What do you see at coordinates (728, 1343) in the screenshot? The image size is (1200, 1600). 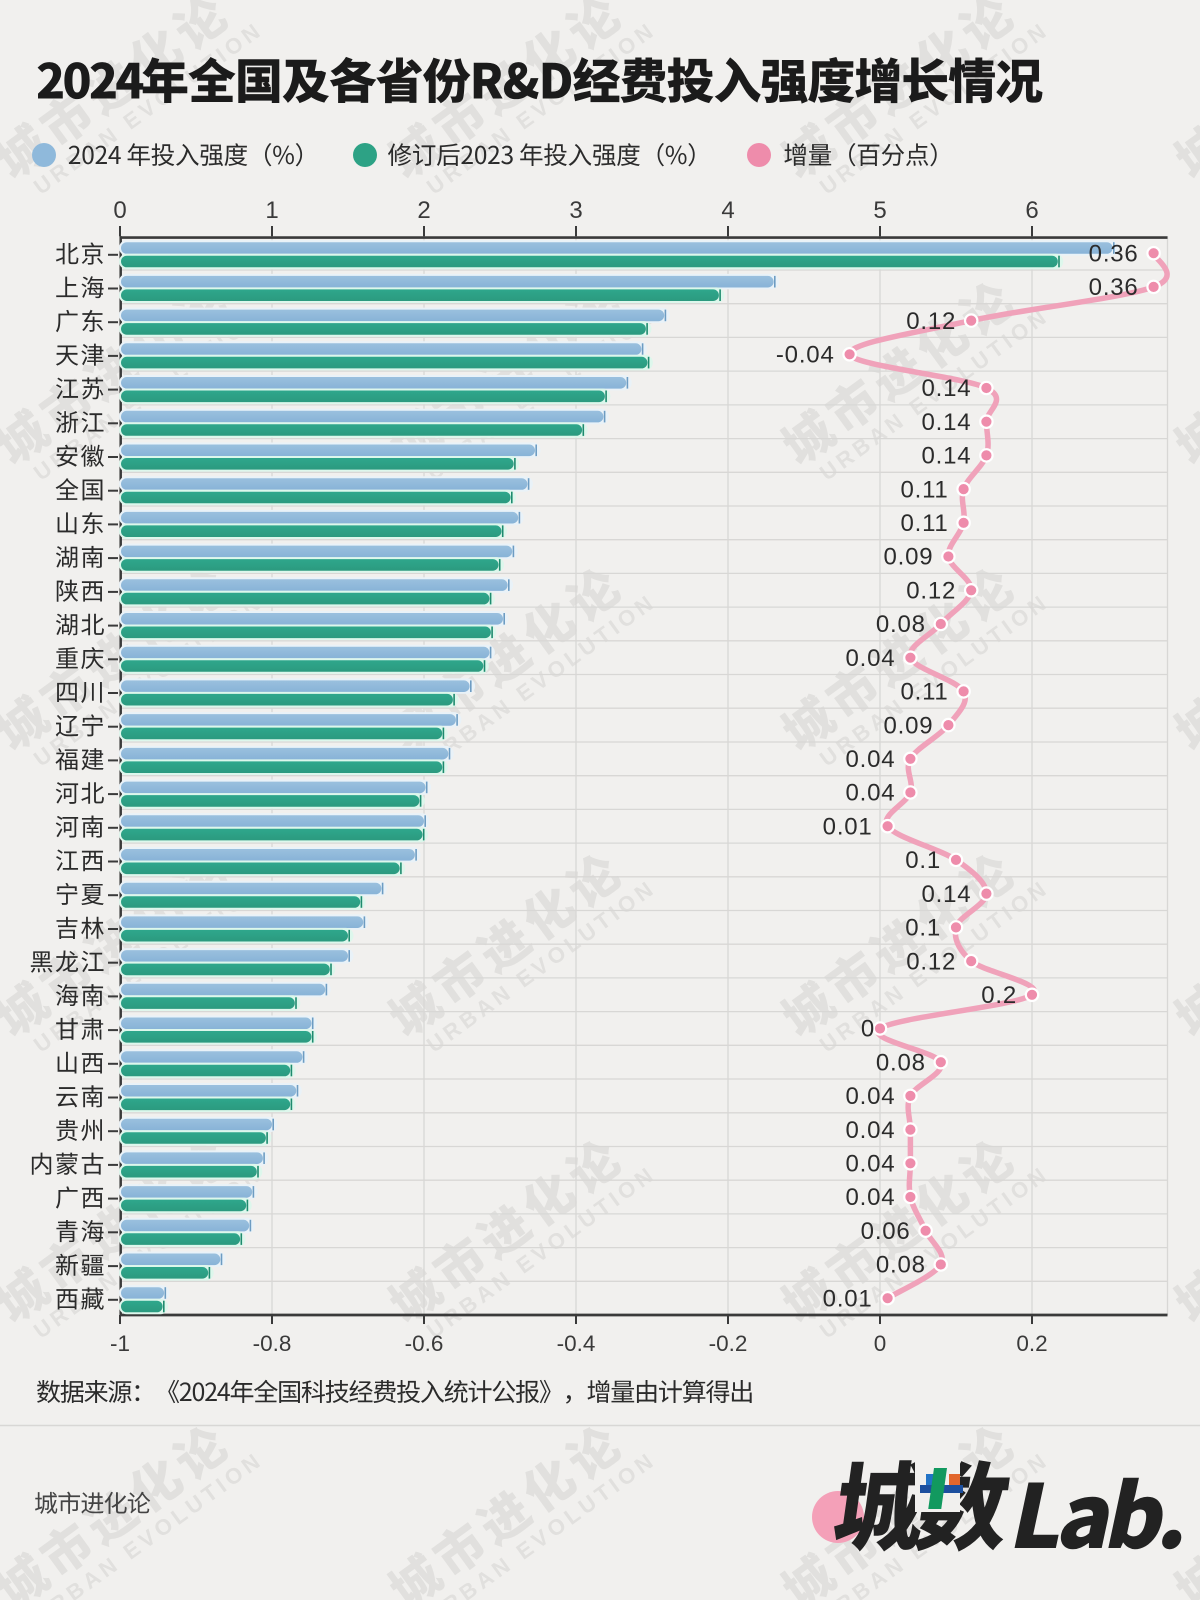 I see `svg-text: -0.2` at bounding box center [728, 1343].